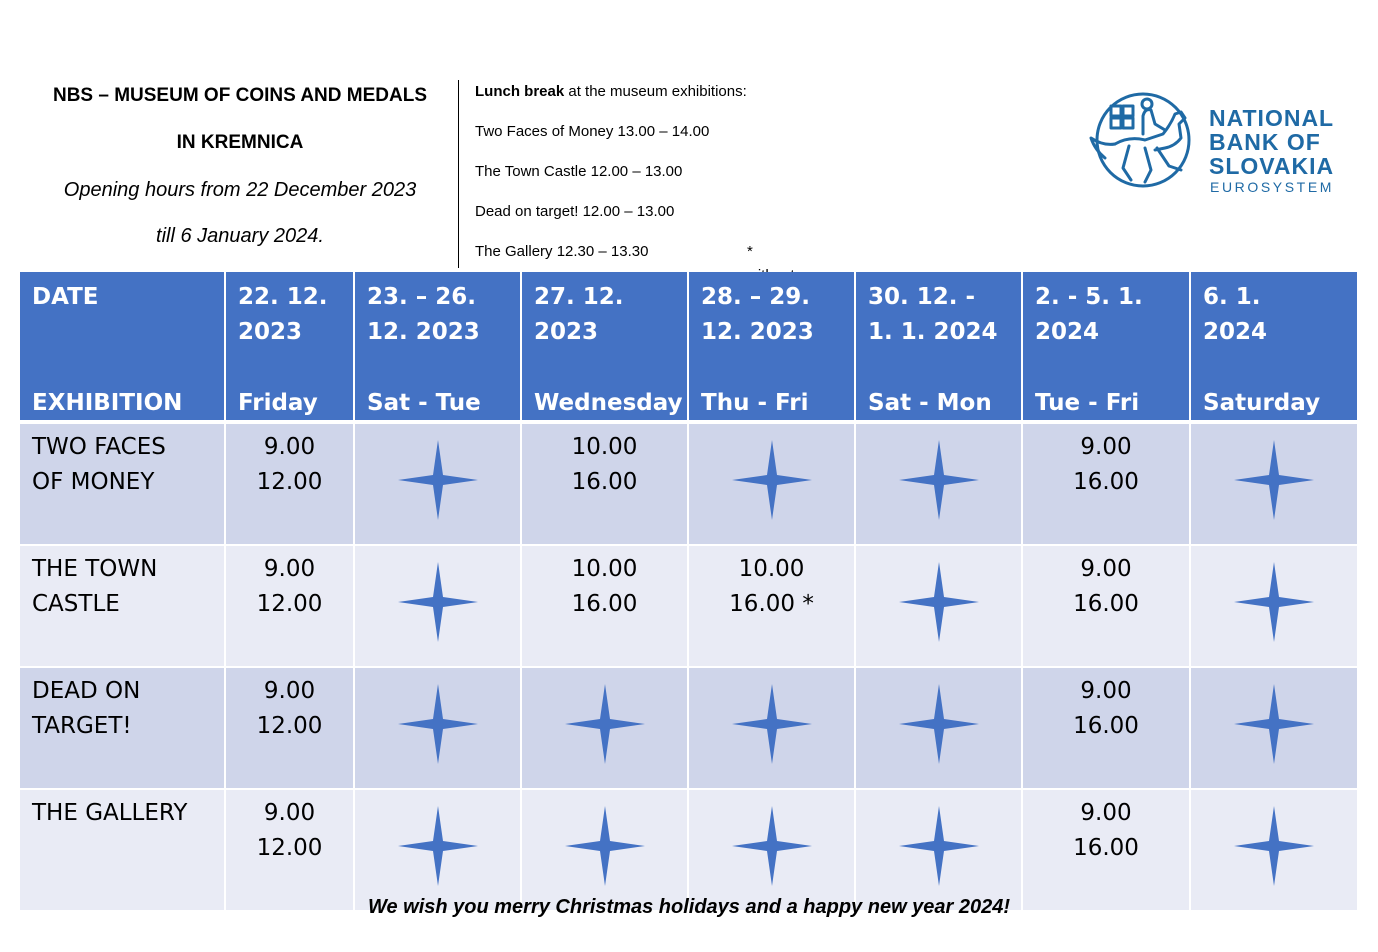 This screenshot has width=1378, height=952. Describe the element at coordinates (772, 606) in the screenshot. I see `opening-time-cell: 10.00 16.00 *` at that location.